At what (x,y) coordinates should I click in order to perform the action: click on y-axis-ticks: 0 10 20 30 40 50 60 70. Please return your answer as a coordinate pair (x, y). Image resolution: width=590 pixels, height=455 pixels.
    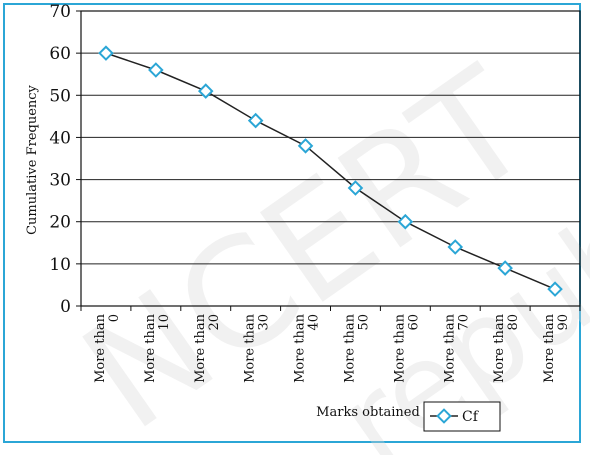
    Looking at the image, I should click on (65, 159).